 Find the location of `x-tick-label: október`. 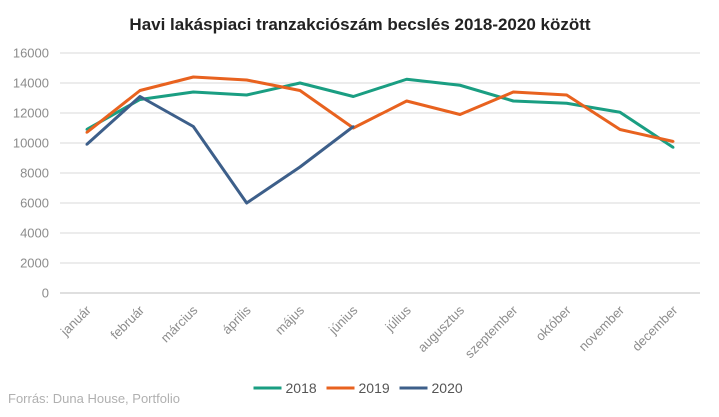

x-tick-label: október is located at coordinates (554, 323).